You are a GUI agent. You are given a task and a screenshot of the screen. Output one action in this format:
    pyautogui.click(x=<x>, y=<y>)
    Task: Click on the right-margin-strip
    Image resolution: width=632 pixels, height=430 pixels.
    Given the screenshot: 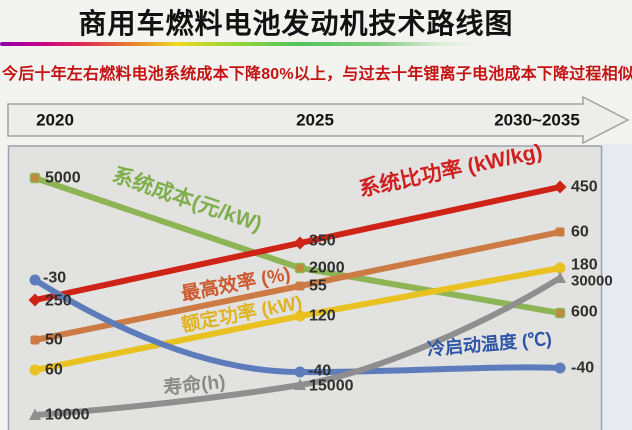 What is the action you would take?
    pyautogui.click(x=617, y=287)
    